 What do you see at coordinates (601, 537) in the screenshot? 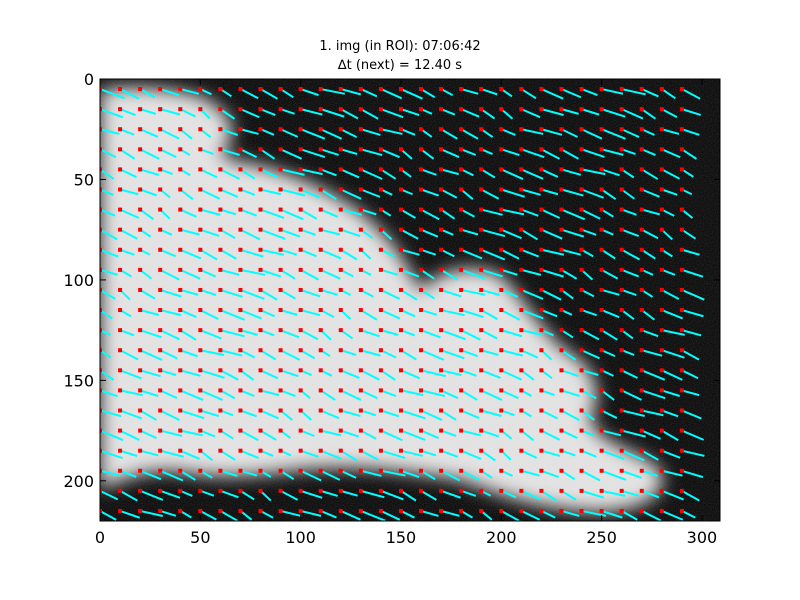
I see `x-tick-label: 250` at bounding box center [601, 537].